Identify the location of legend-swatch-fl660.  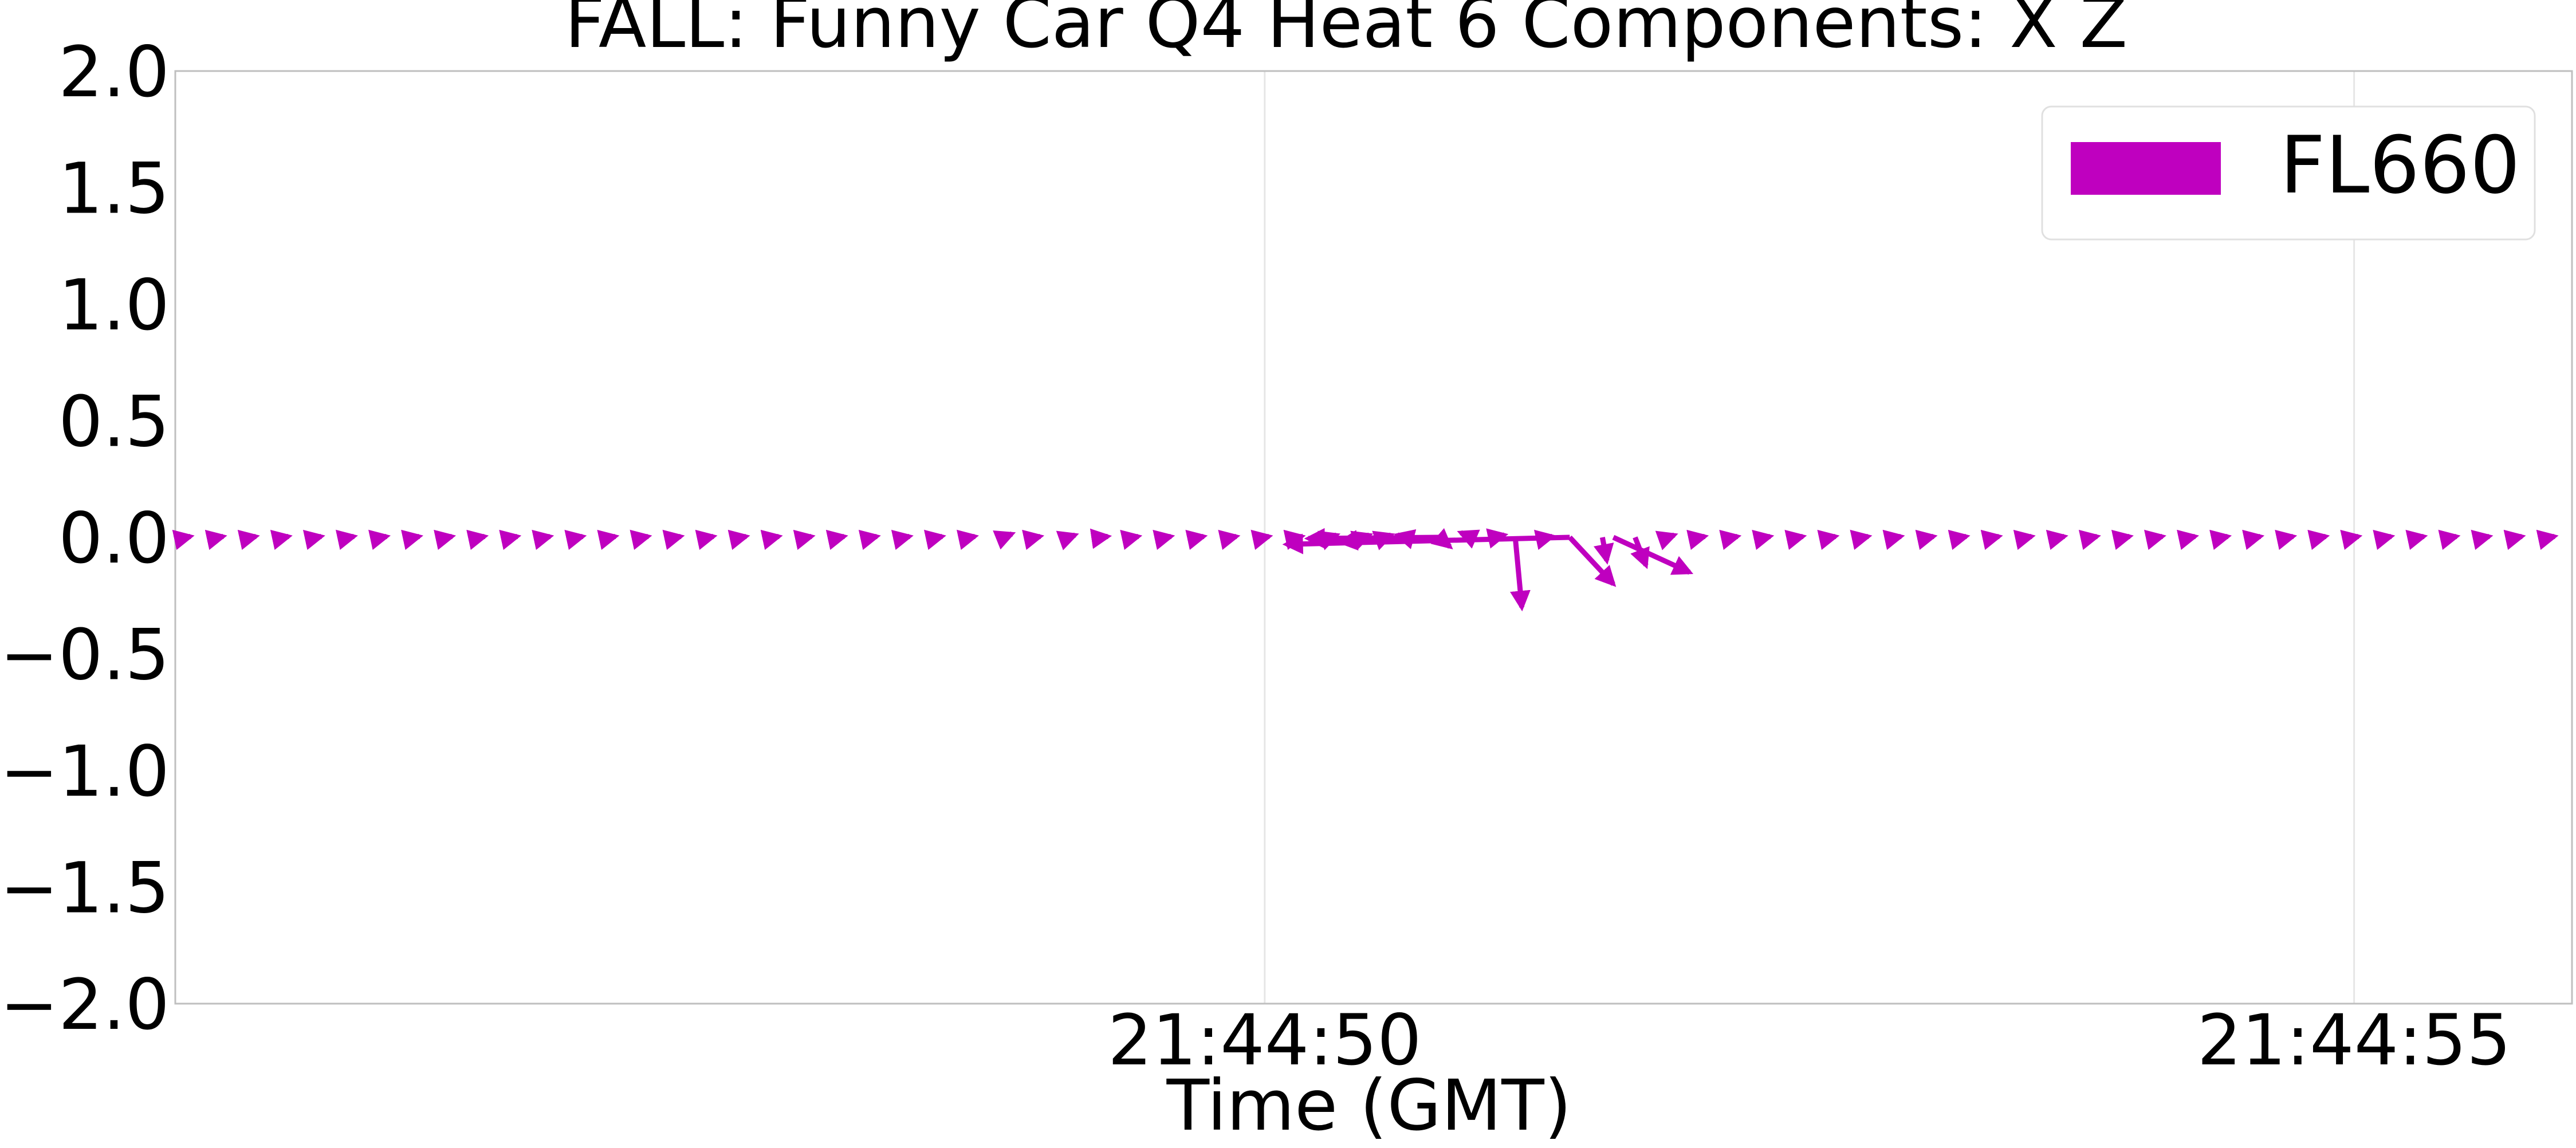
(2146, 169).